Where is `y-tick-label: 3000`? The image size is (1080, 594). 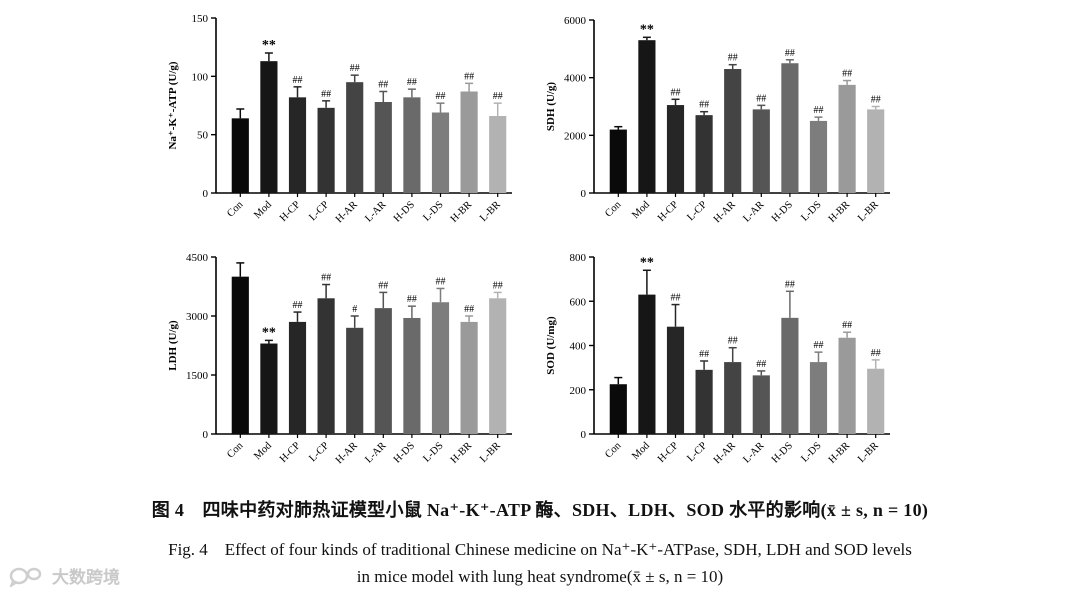
y-tick-label: 3000 is located at coordinates (197, 317).